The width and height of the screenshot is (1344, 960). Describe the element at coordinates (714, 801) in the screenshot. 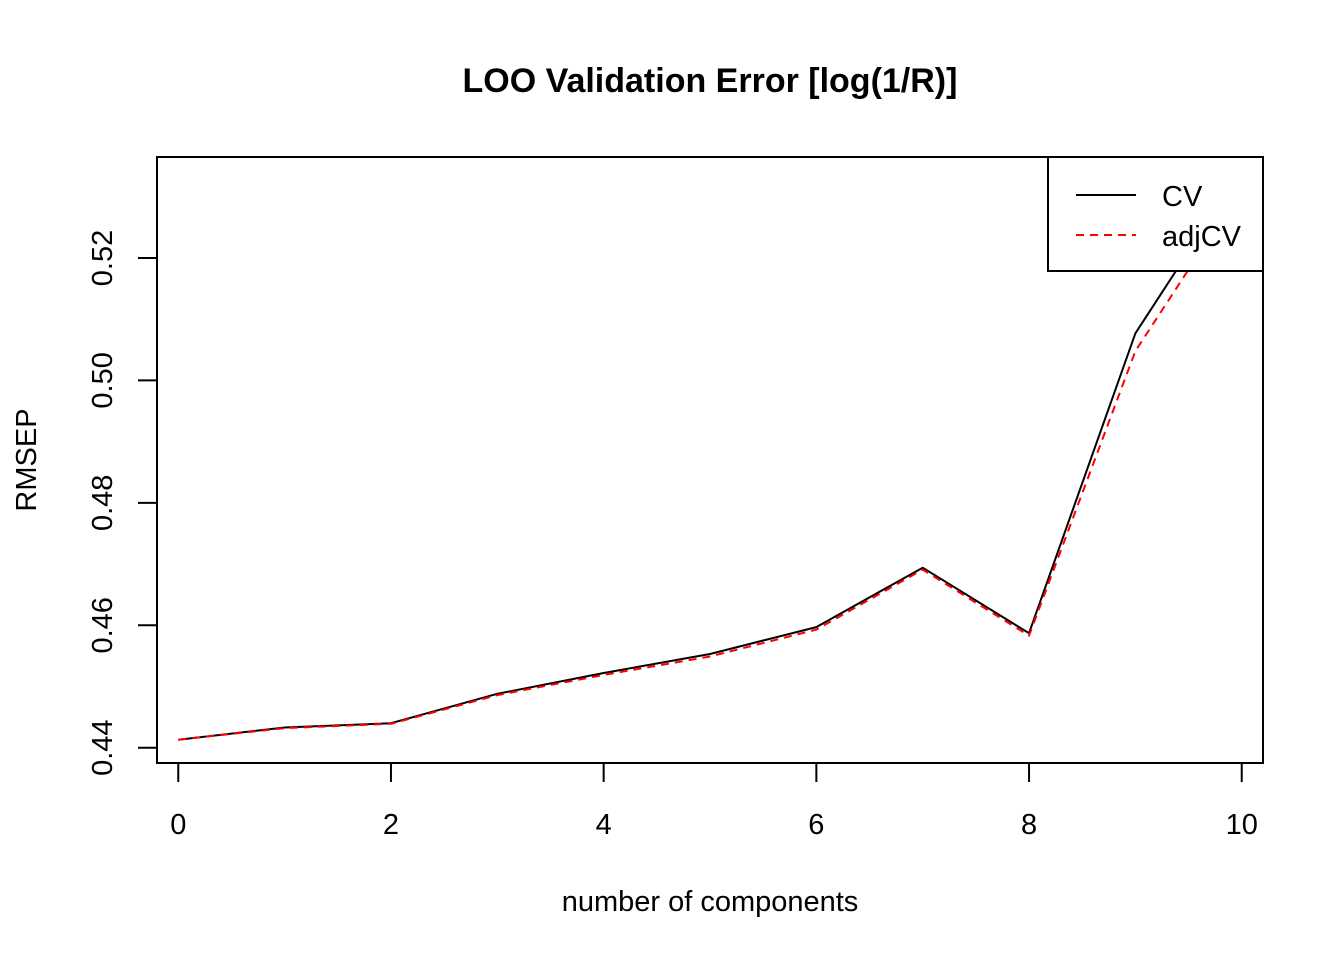

I see `x-axis: 0 2 4 6 8 10` at that location.